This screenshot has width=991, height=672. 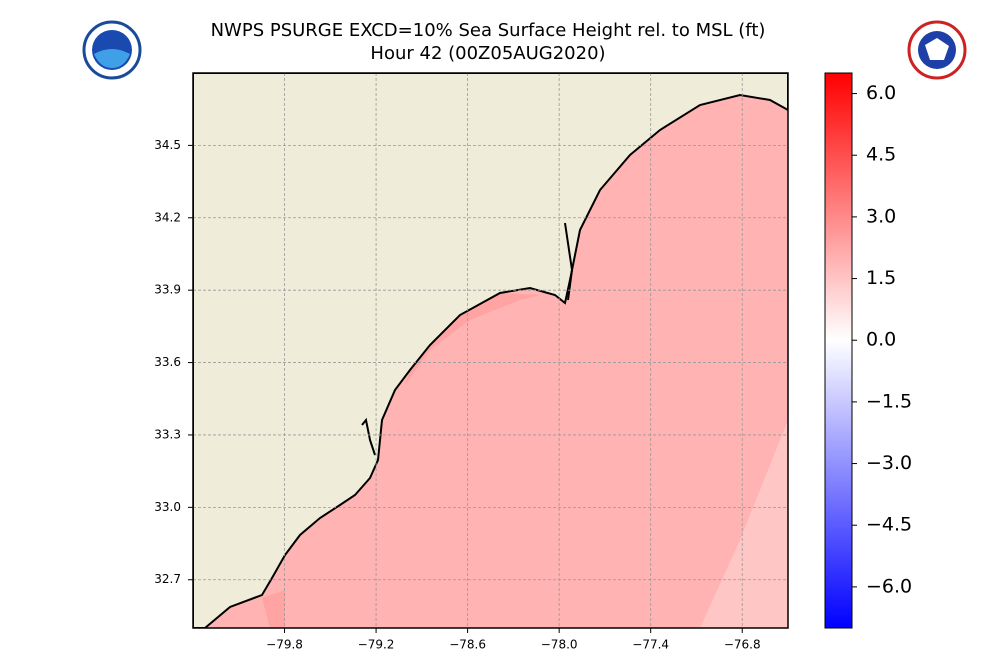 What do you see at coordinates (467, 645) in the screenshot?
I see `x-tick-label: −78.6` at bounding box center [467, 645].